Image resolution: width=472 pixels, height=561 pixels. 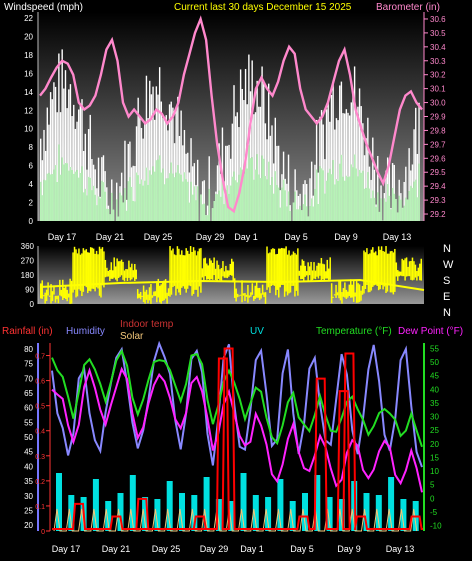 What do you see at coordinates (438, 61) in the screenshot?
I see `barometer-tick-label: 30.3` at bounding box center [438, 61].